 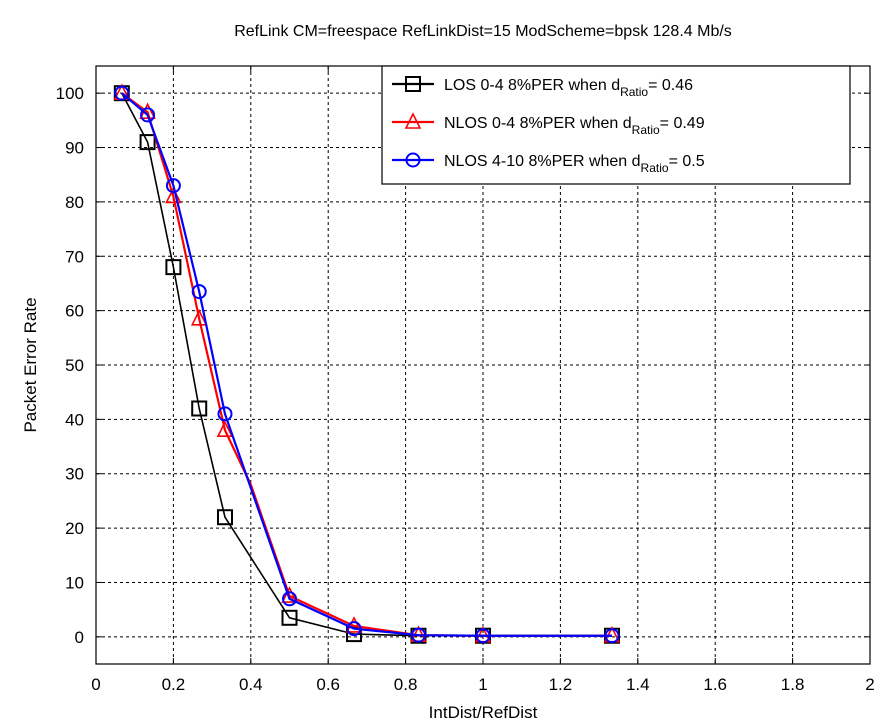 I want to click on x-tick-label: 0.8, so click(x=406, y=684).